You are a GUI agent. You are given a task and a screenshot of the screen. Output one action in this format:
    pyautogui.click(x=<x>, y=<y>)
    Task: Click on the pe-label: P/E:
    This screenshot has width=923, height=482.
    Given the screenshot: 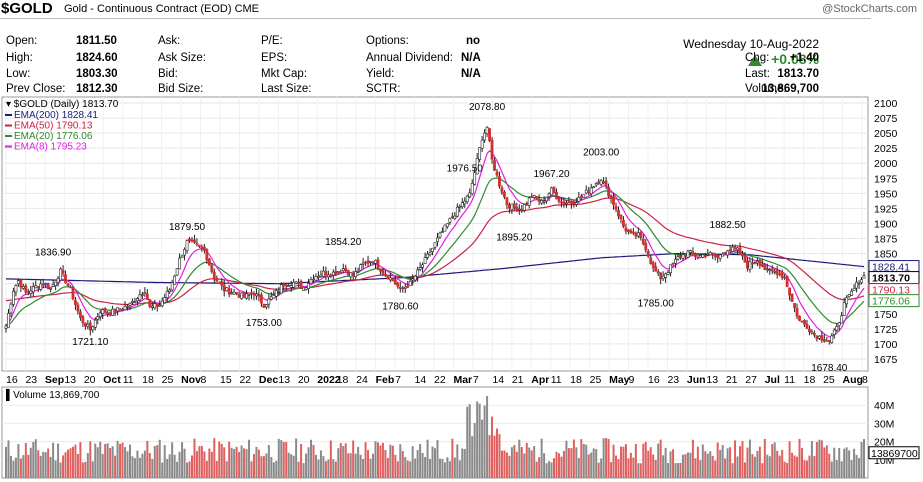 What is the action you would take?
    pyautogui.click(x=272, y=41)
    